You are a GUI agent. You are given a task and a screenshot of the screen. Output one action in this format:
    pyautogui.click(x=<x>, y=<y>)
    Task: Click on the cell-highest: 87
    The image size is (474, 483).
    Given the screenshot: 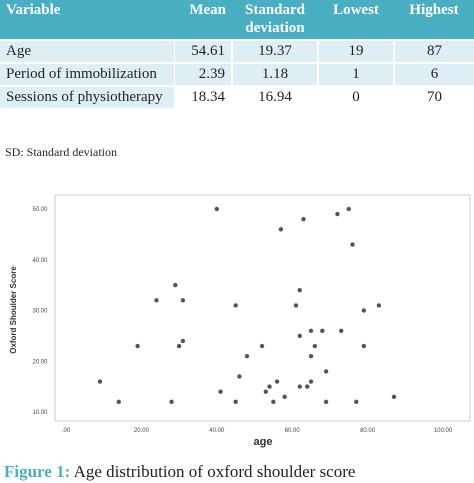 What is the action you would take?
    pyautogui.click(x=433, y=51)
    